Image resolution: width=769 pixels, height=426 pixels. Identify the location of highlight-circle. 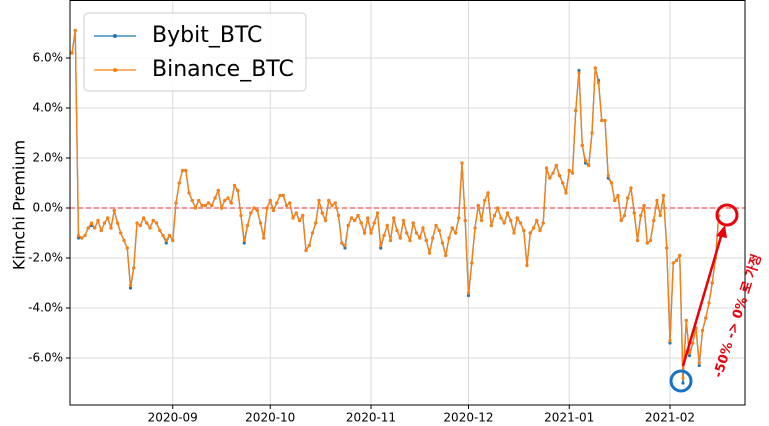
(681, 381).